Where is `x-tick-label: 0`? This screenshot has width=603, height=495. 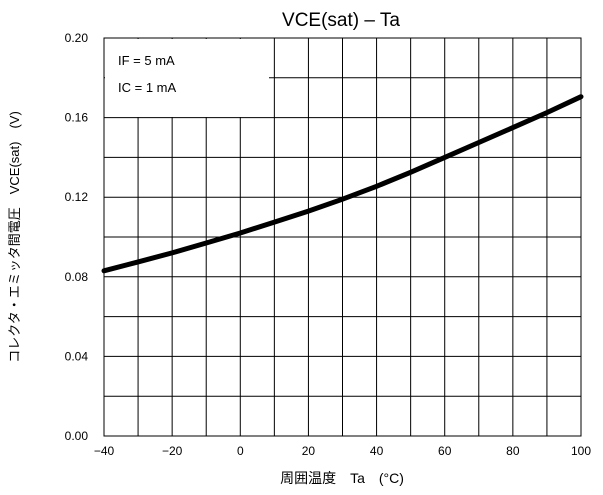
x-tick-label: 0 is located at coordinates (240, 451).